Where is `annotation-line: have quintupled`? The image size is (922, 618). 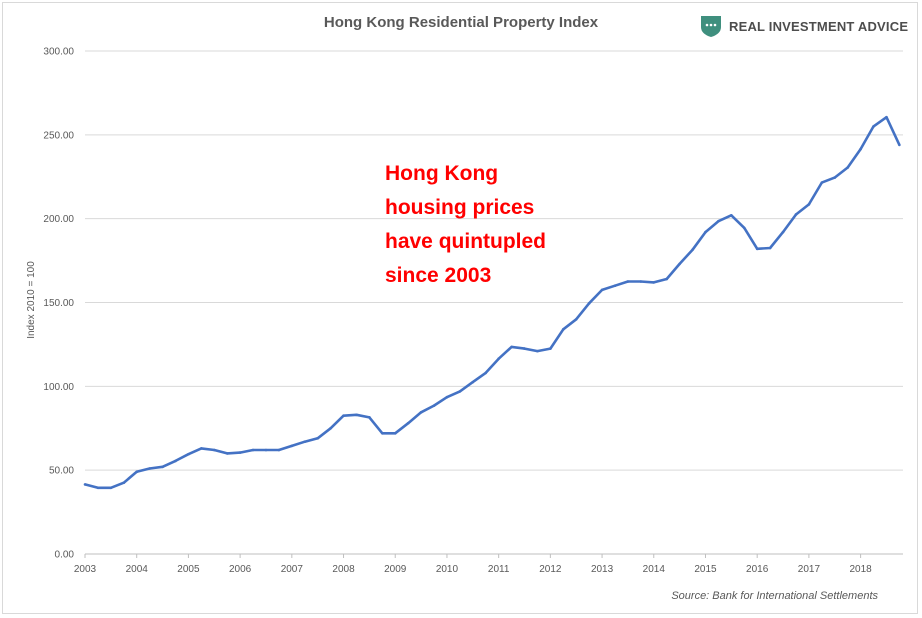 annotation-line: have quintupled is located at coordinates (465, 241).